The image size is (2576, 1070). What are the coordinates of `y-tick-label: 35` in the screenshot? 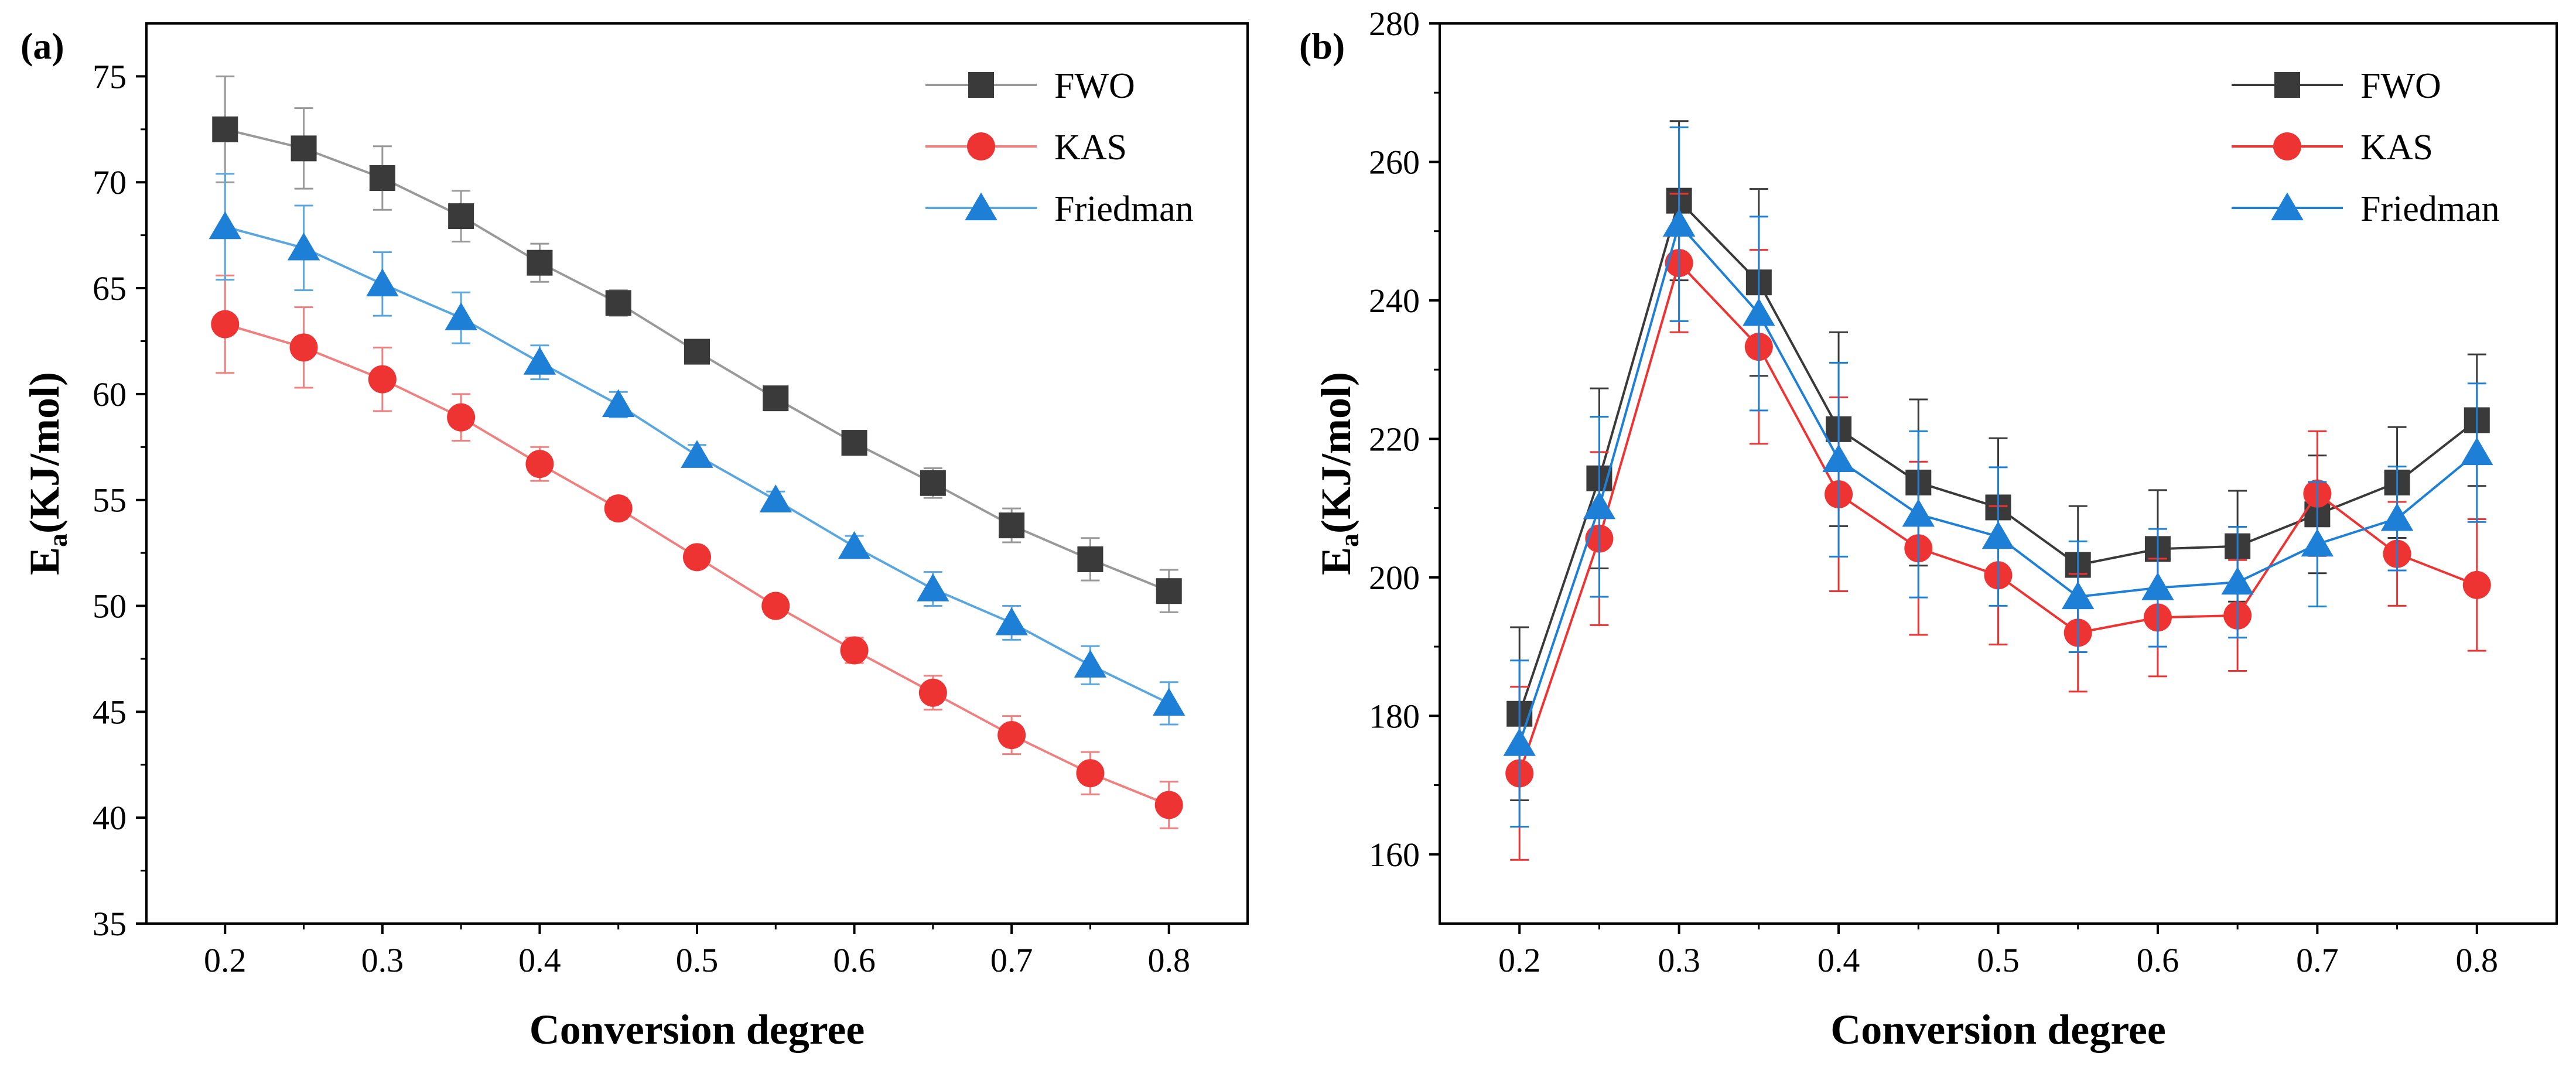 It's located at (110, 924).